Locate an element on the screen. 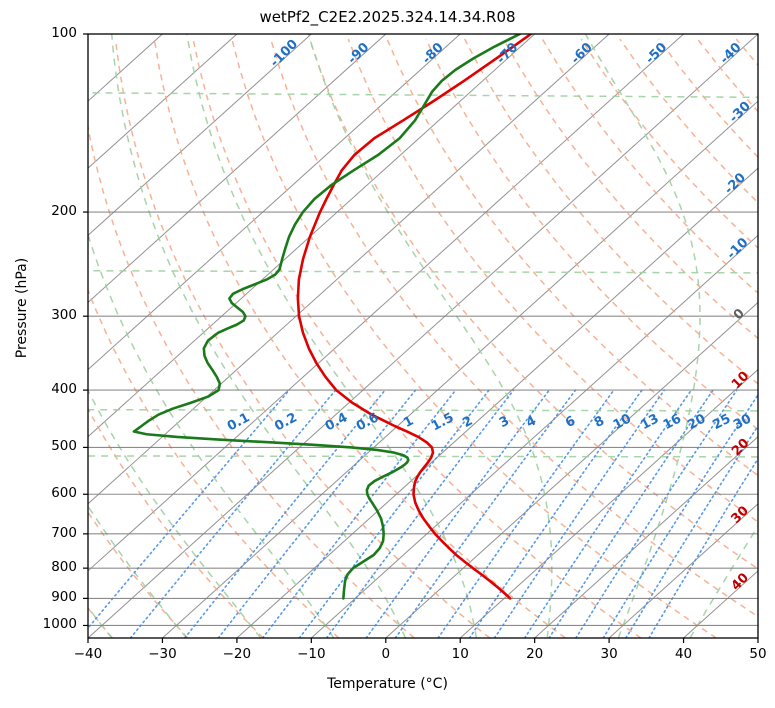 Image resolution: width=775 pixels, height=708 pixels. svg-text: -80 is located at coordinates (433, 53).